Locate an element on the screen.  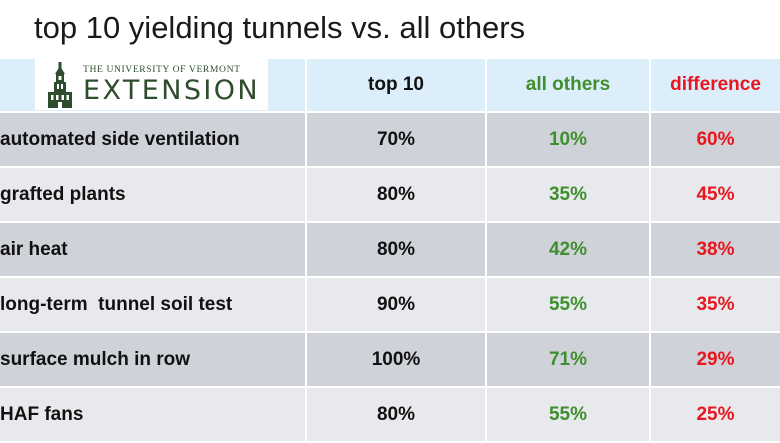
table-row: long-term tunnel soil test 90% 55% 35% is located at coordinates (390, 305).